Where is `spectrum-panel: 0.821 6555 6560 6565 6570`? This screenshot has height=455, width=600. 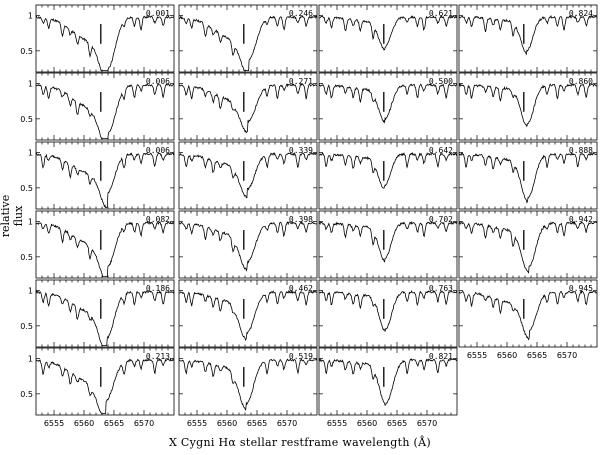
spectrum-panel: 0.821 6555 6560 6565 6570 is located at coordinates (388, 387).